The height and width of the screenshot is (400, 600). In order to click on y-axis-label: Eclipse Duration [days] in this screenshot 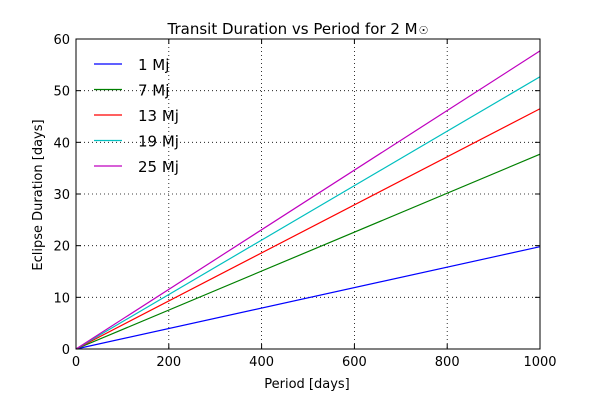, I will do `click(38, 194)`.